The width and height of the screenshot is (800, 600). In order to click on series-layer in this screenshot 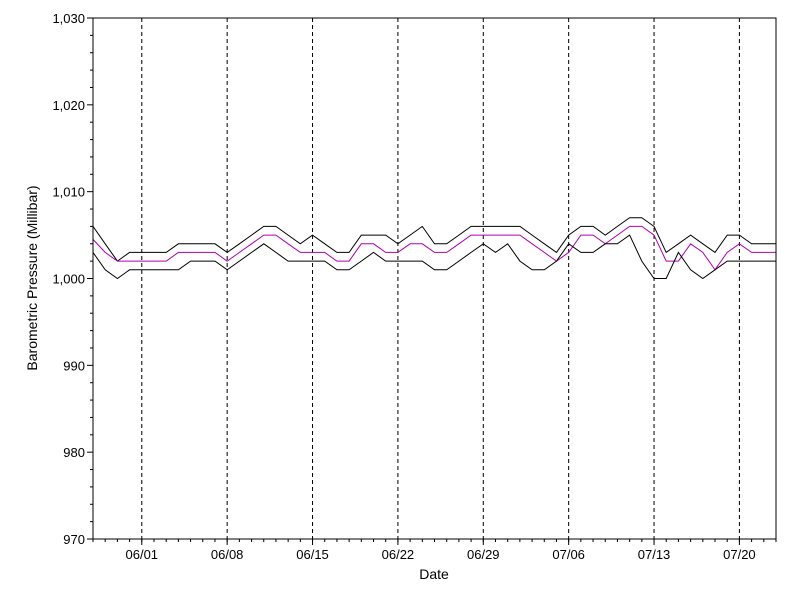, I will do `click(434, 248)`.